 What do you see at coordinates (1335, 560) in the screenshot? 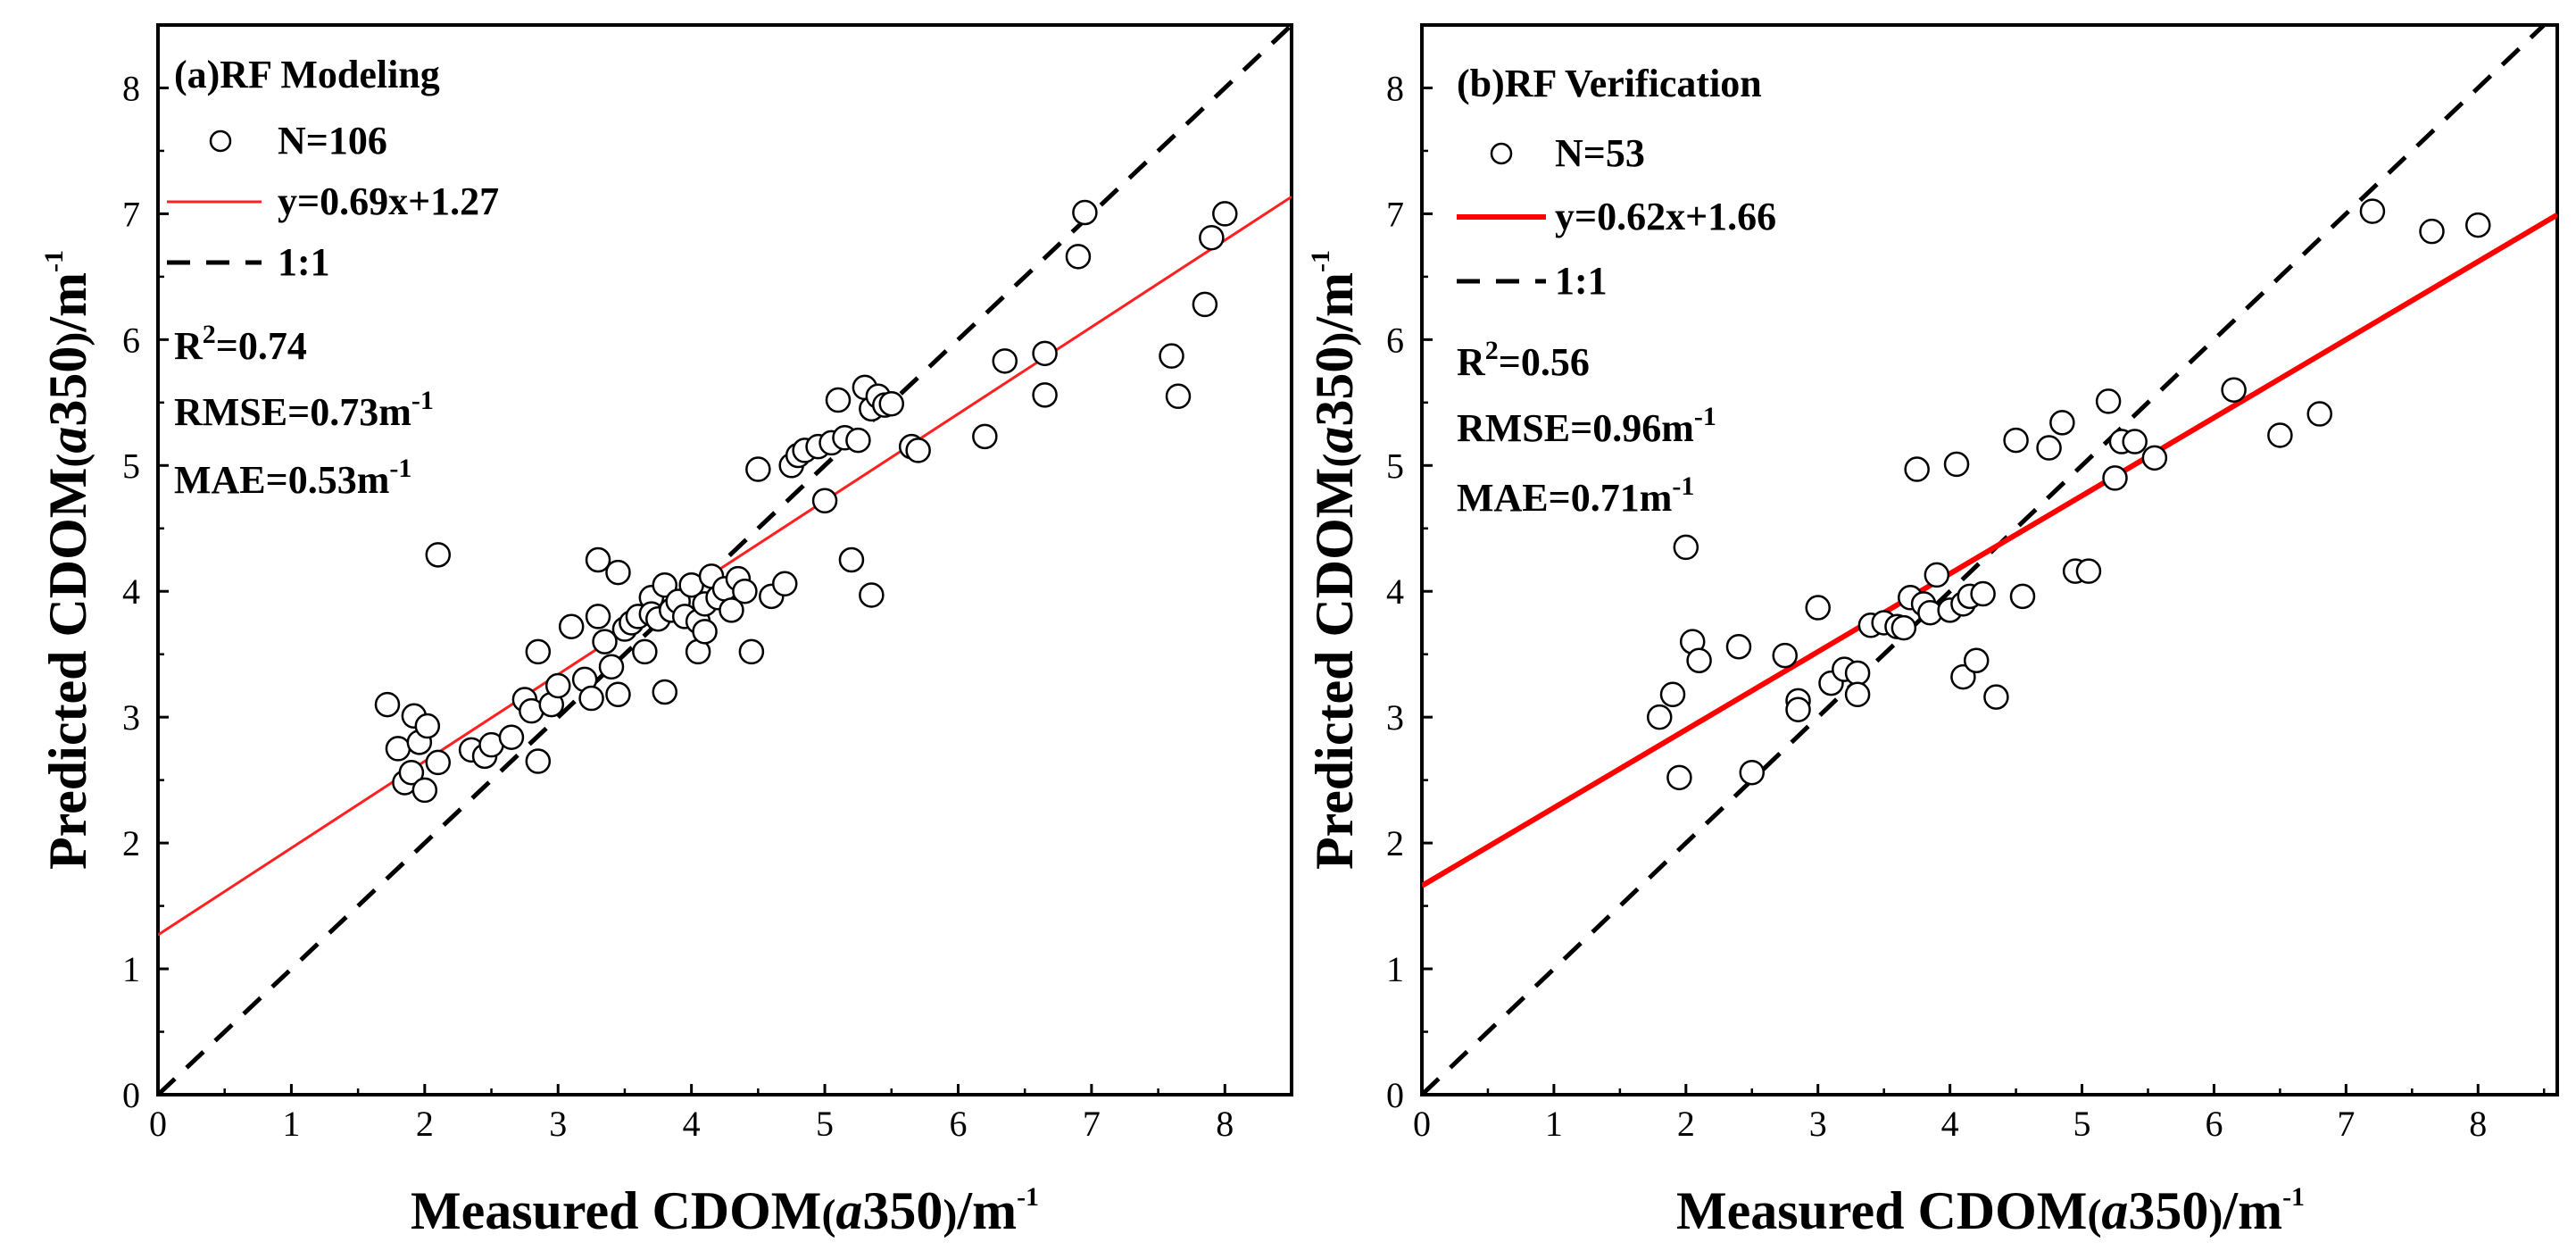
I see `y-axis-title-b: Predicted CDOM(a350)/m-1` at bounding box center [1335, 560].